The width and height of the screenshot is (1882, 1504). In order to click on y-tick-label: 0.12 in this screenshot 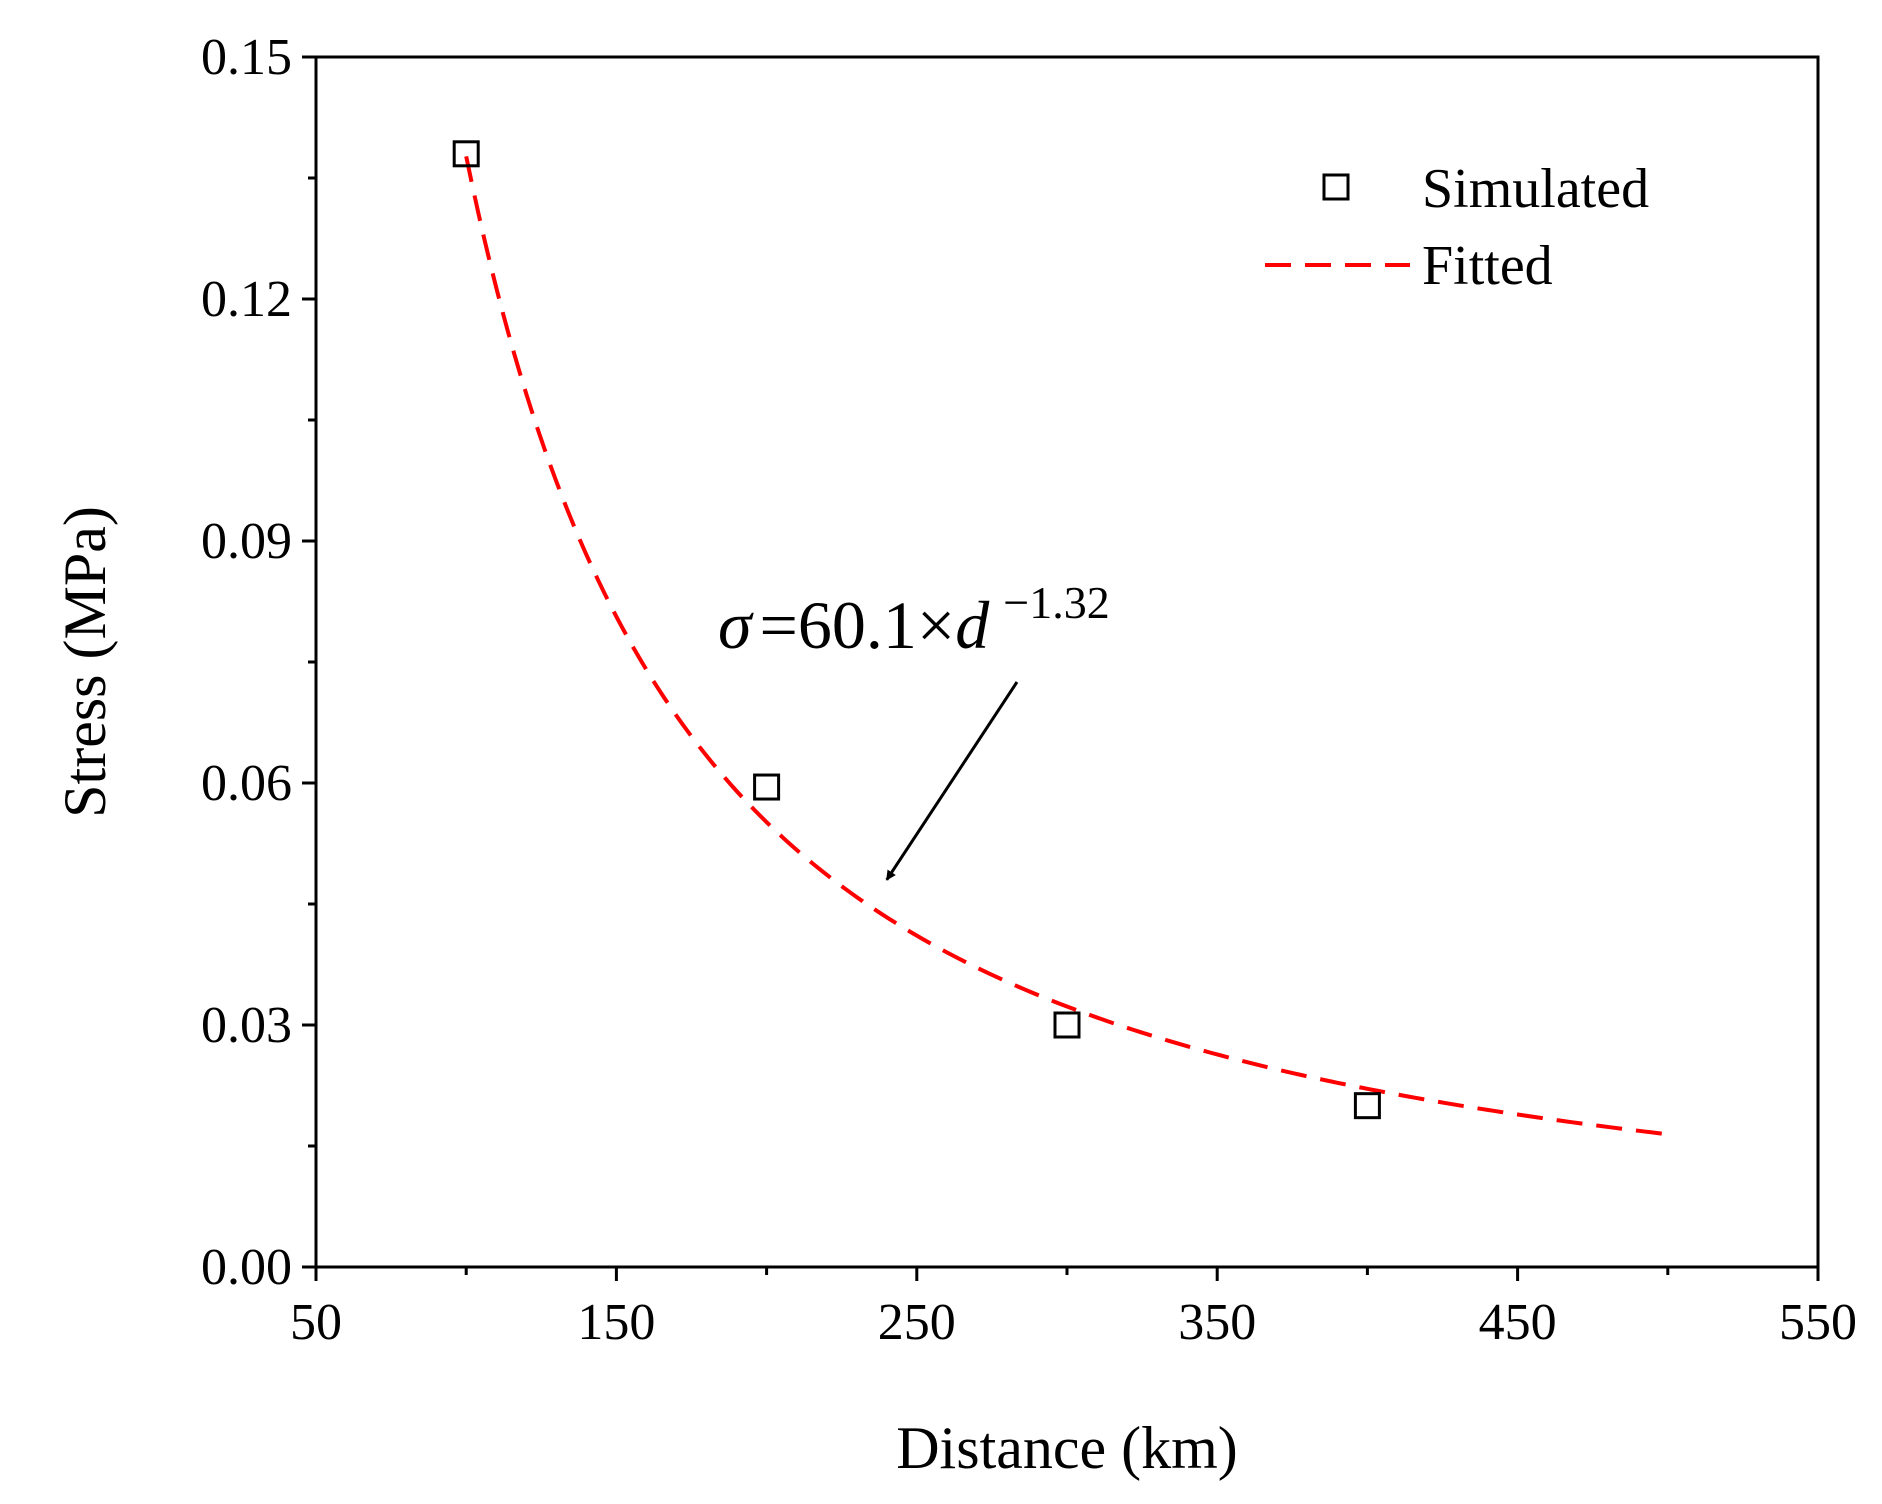, I will do `click(246, 299)`.